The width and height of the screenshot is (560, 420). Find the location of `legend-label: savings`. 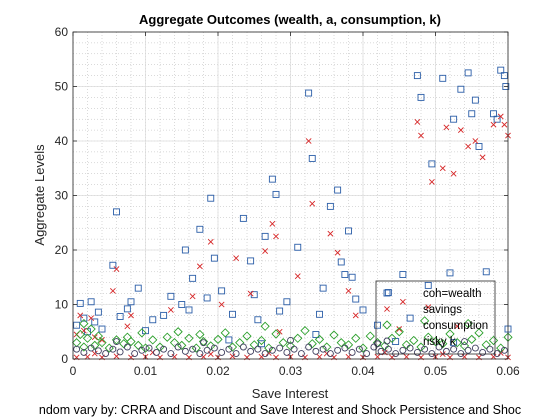

legend-label: savings is located at coordinates (442, 310).